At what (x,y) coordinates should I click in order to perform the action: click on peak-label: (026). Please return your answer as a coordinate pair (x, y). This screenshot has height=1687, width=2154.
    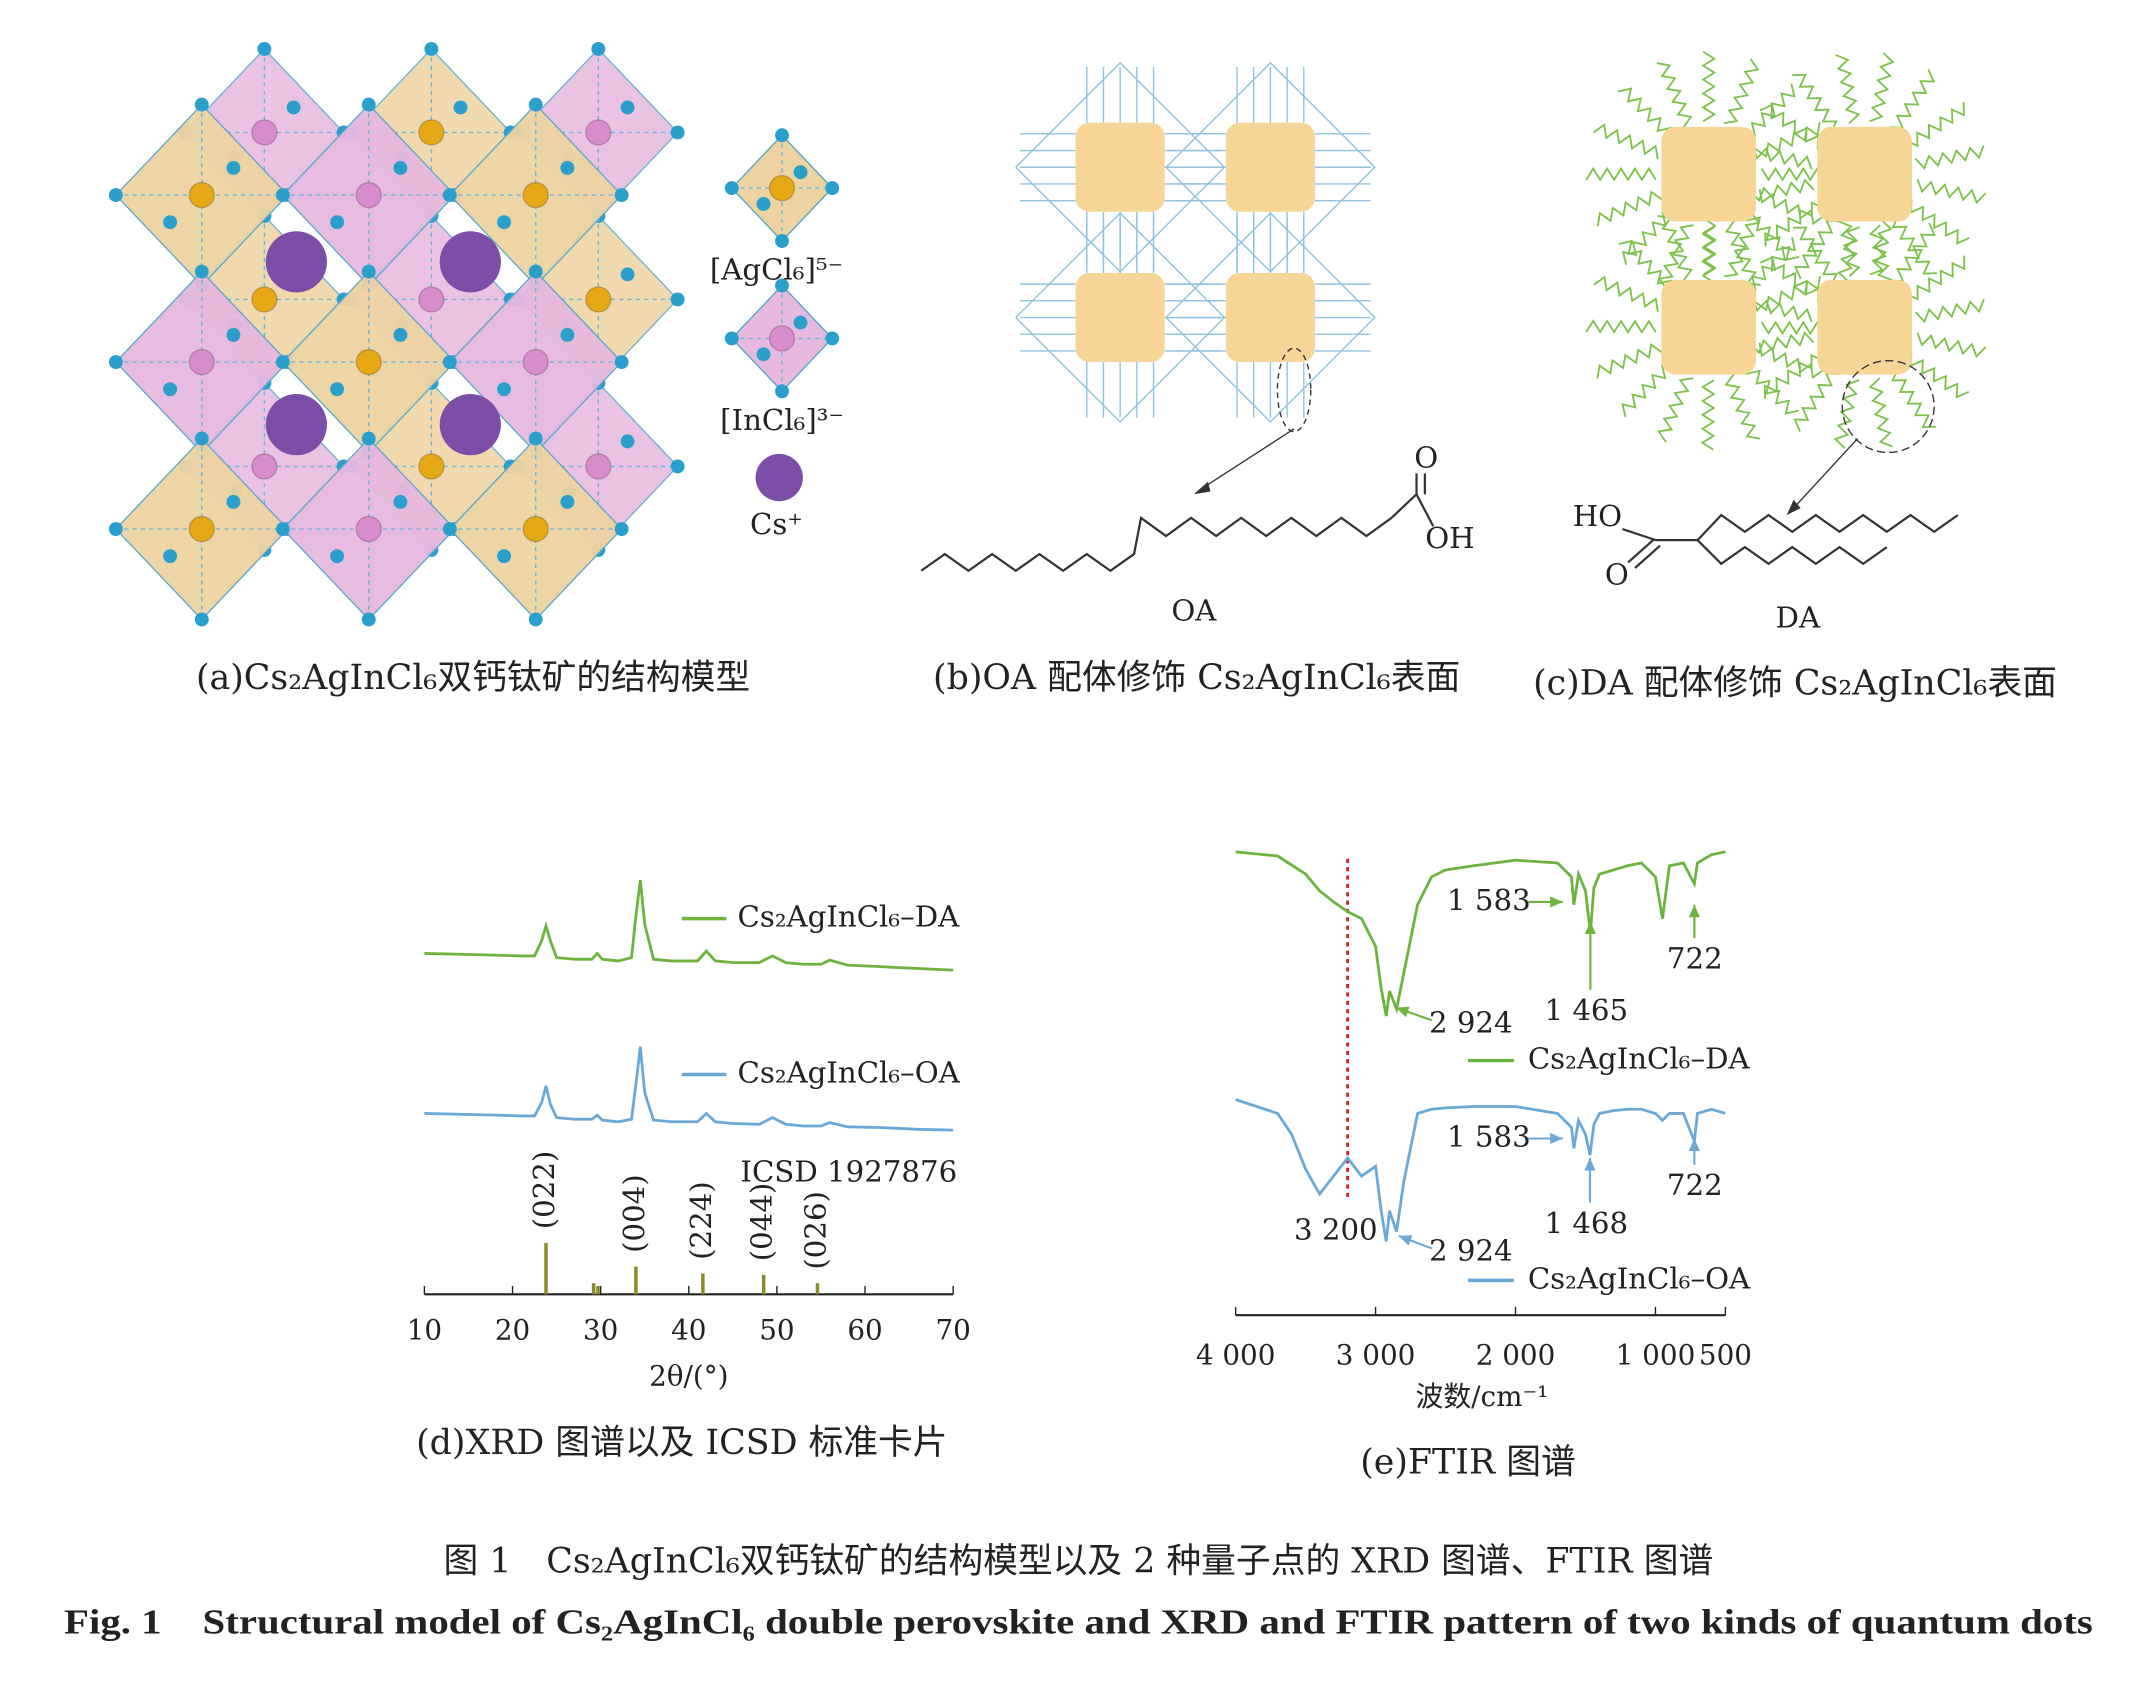
    Looking at the image, I should click on (815, 1230).